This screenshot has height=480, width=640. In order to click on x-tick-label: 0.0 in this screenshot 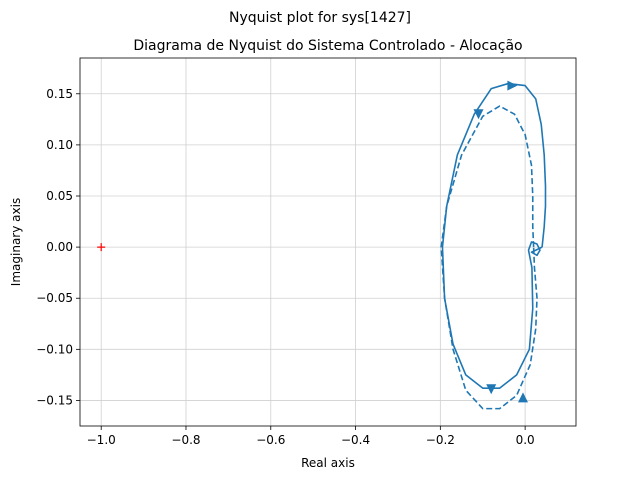, I will do `click(525, 440)`.